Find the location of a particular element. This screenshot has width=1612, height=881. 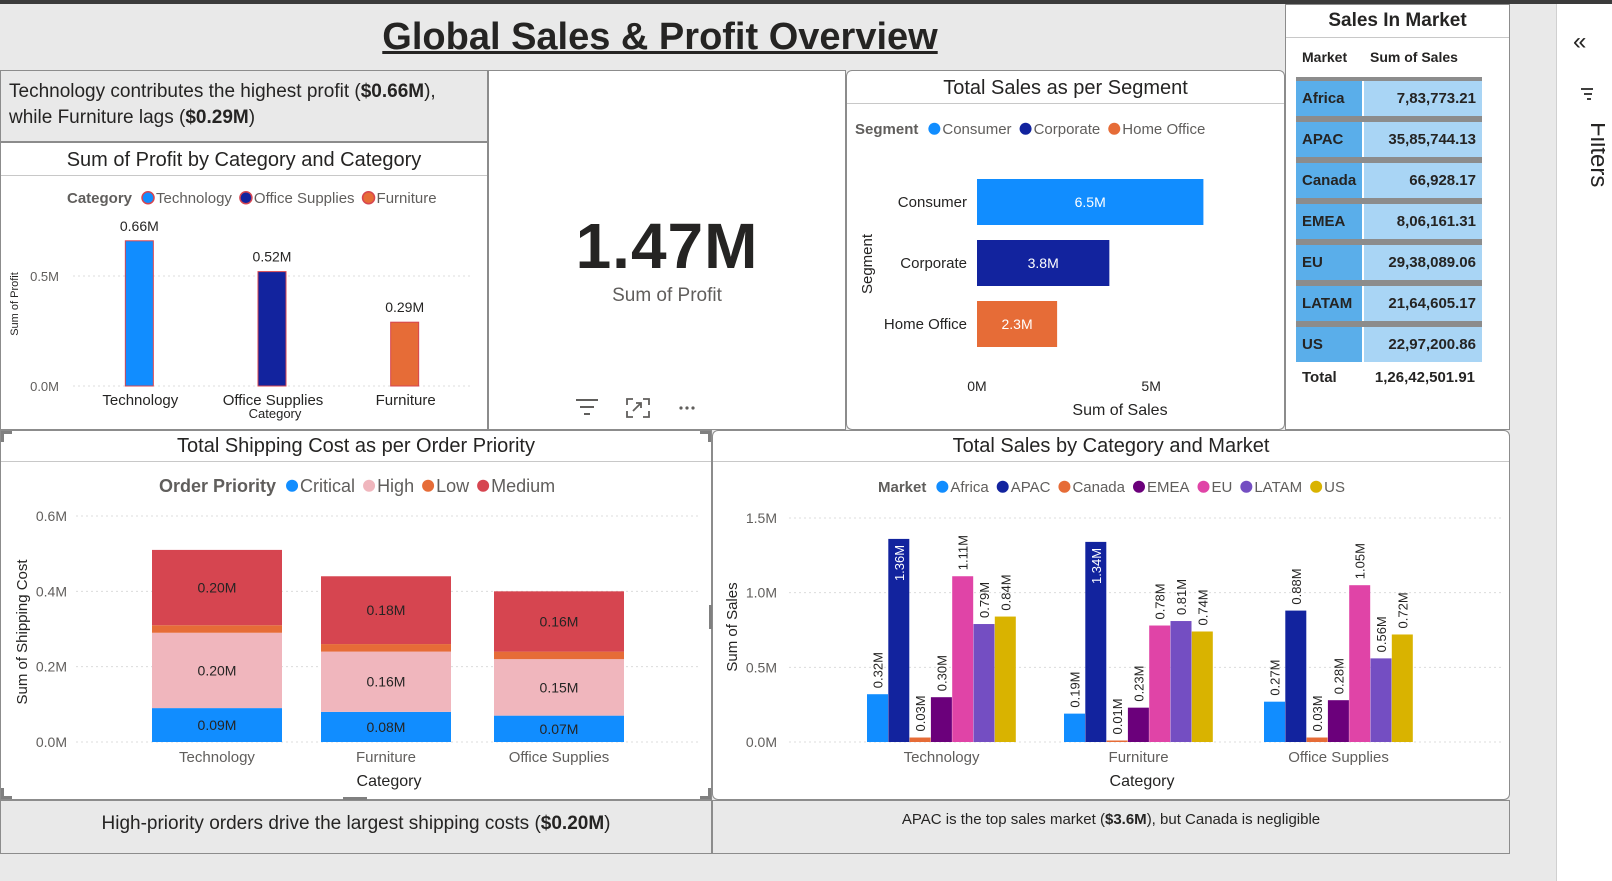

y-tick-label: 0.6M is located at coordinates (51, 516).